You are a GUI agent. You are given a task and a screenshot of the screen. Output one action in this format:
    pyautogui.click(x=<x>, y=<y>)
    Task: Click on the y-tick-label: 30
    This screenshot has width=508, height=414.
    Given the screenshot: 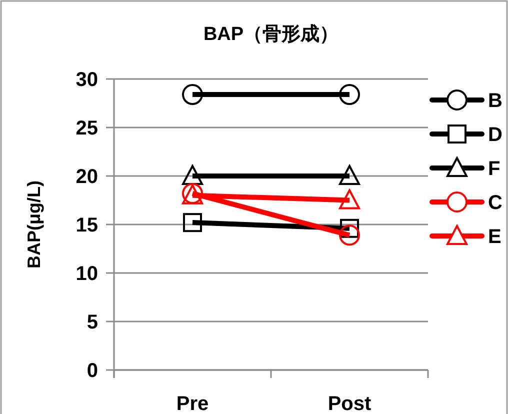 What is the action you would take?
    pyautogui.click(x=87, y=80)
    